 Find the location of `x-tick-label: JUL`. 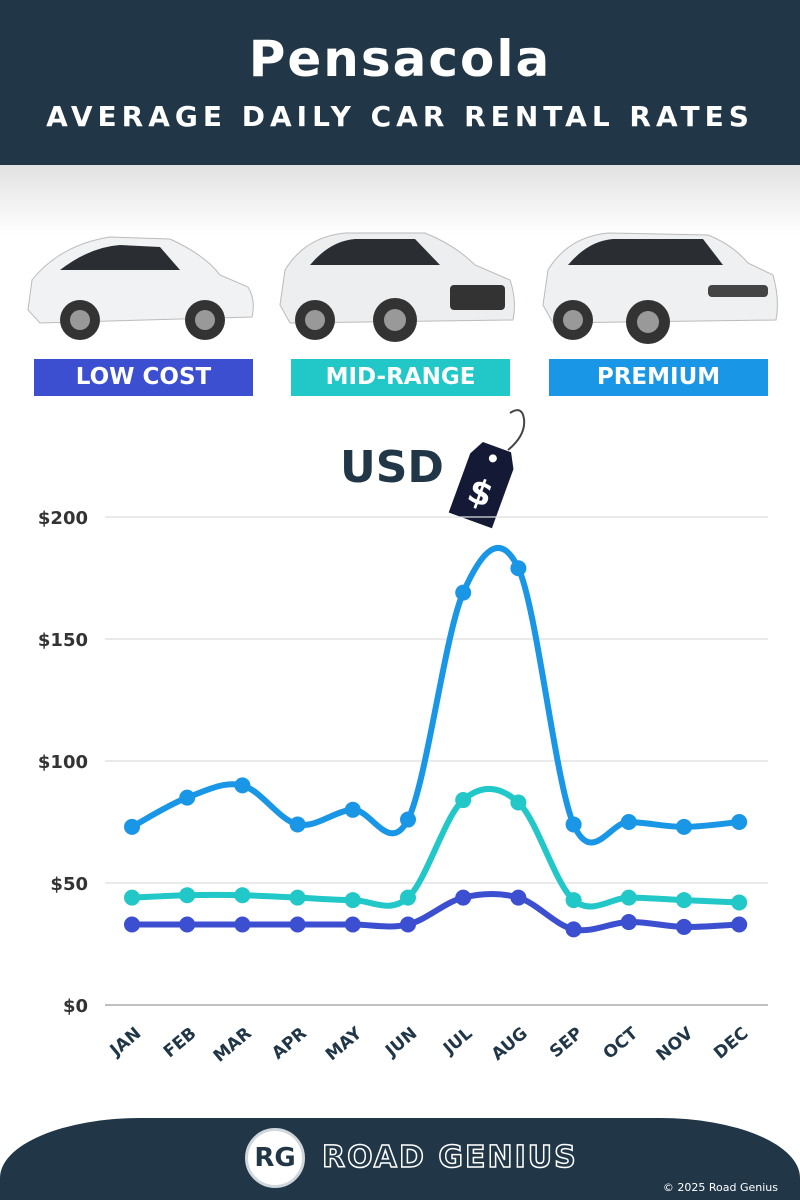

x-tick-label: JUL is located at coordinates (457, 1041).